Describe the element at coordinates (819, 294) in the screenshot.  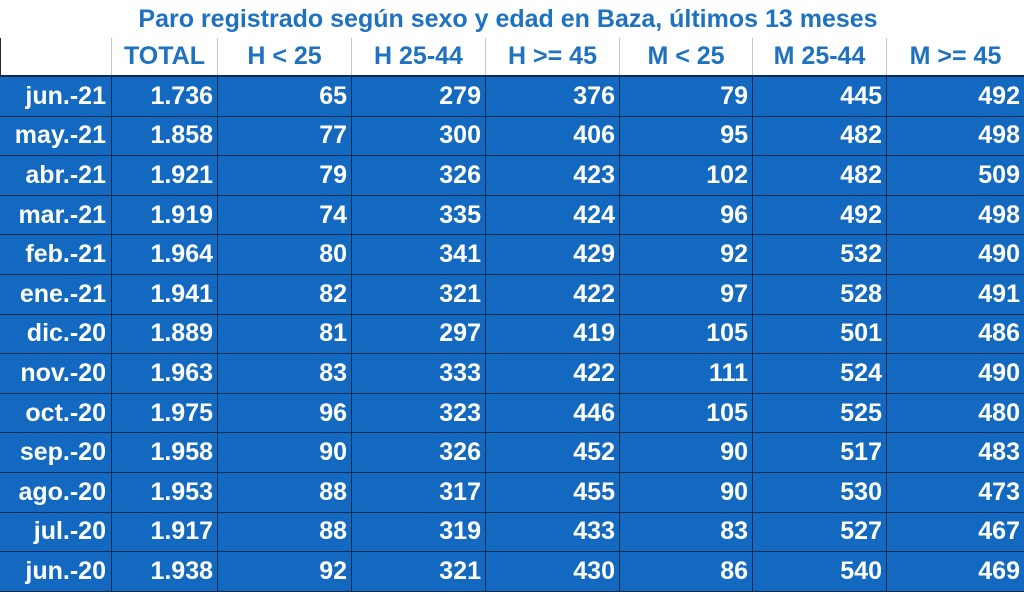
I see `women-25-44-cell: 528` at that location.